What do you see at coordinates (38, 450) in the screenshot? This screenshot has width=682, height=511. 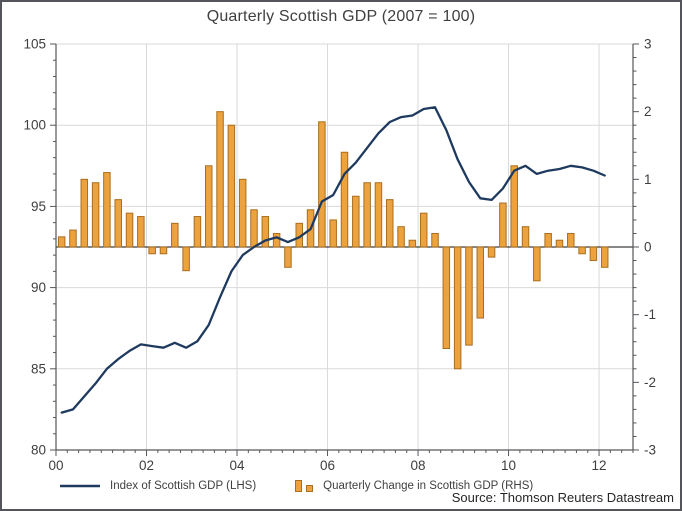 I see `left-tick-label: 80` at bounding box center [38, 450].